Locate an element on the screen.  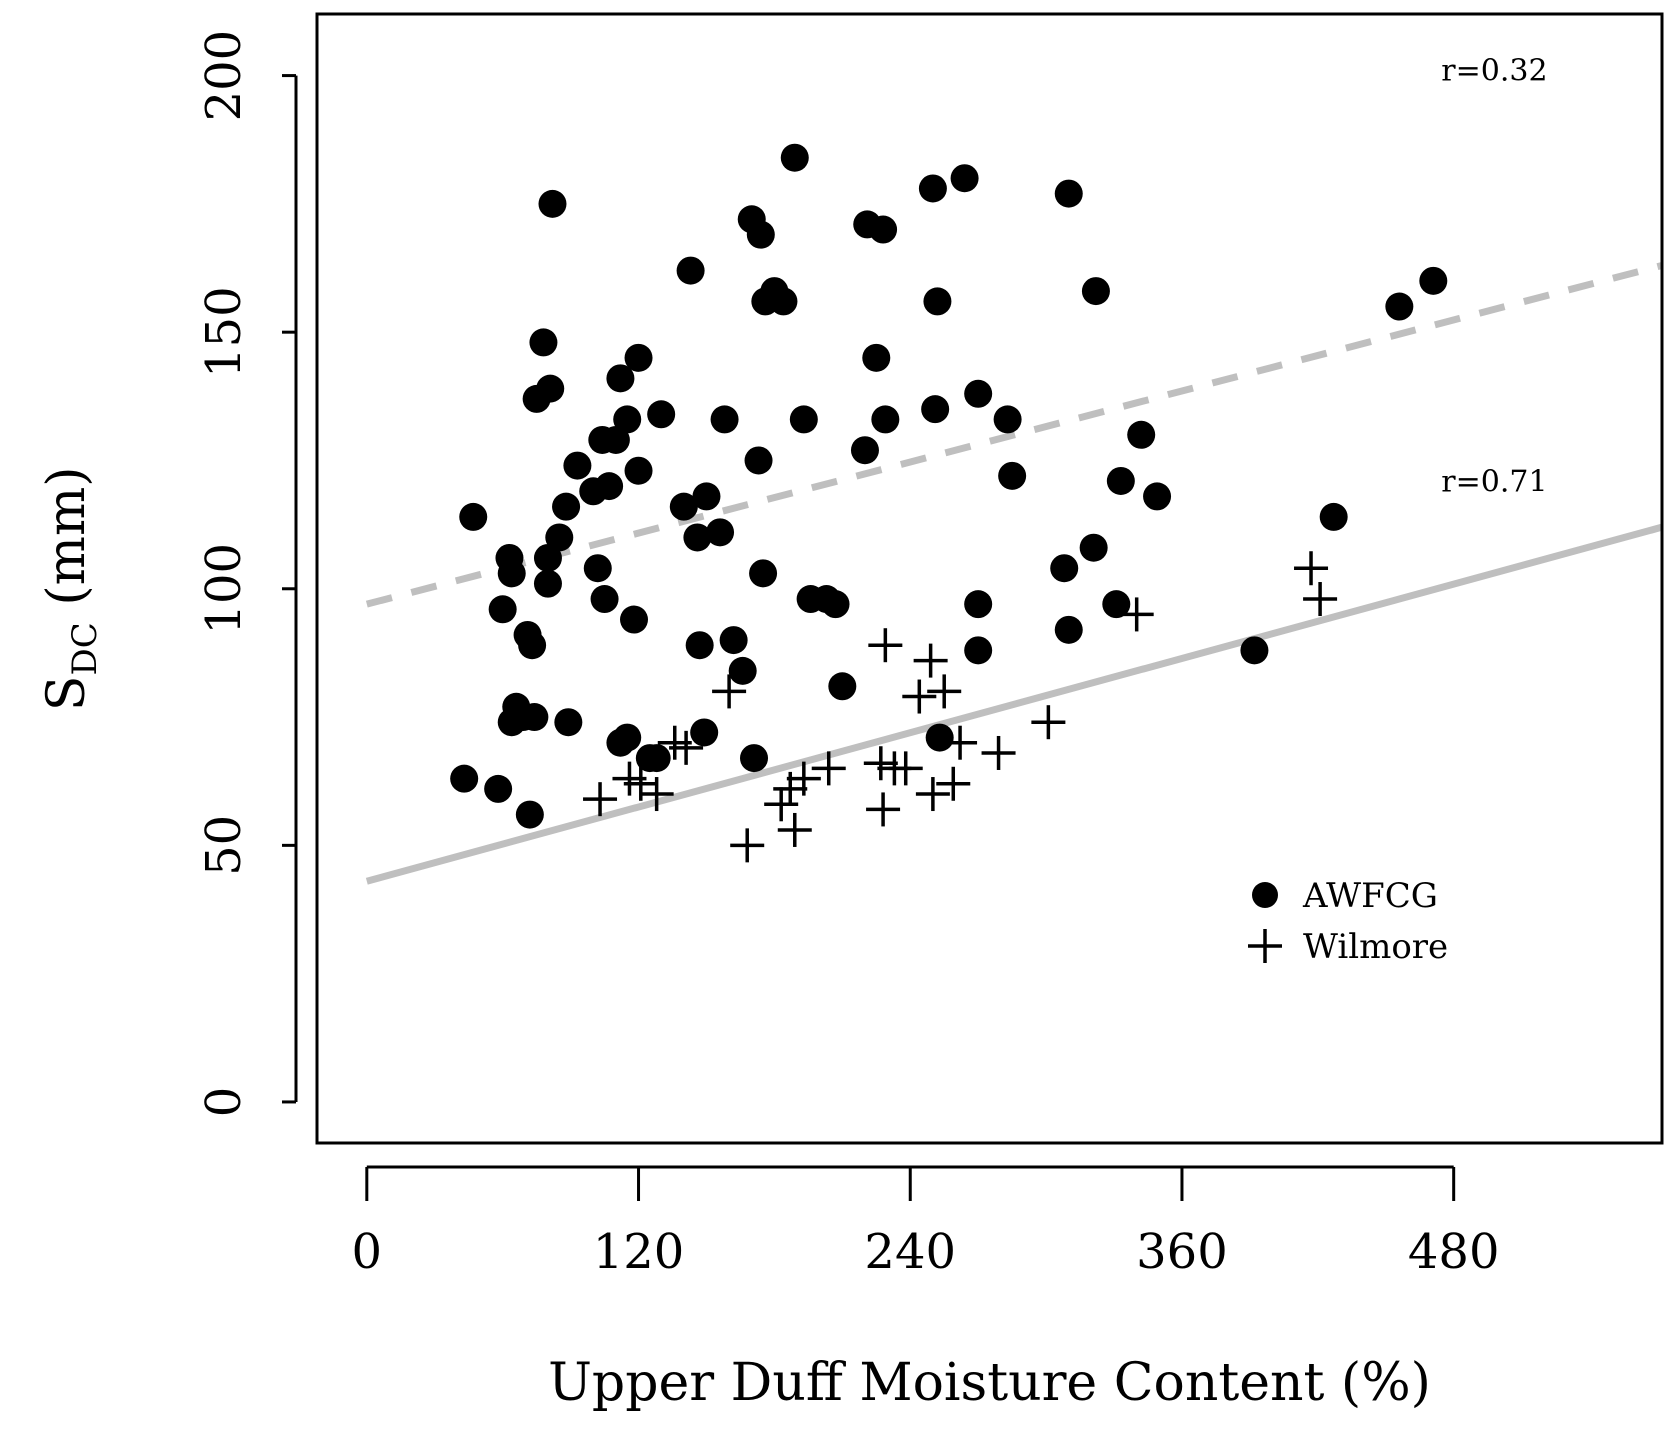
x-tick-label: 360 is located at coordinates (1182, 1252).